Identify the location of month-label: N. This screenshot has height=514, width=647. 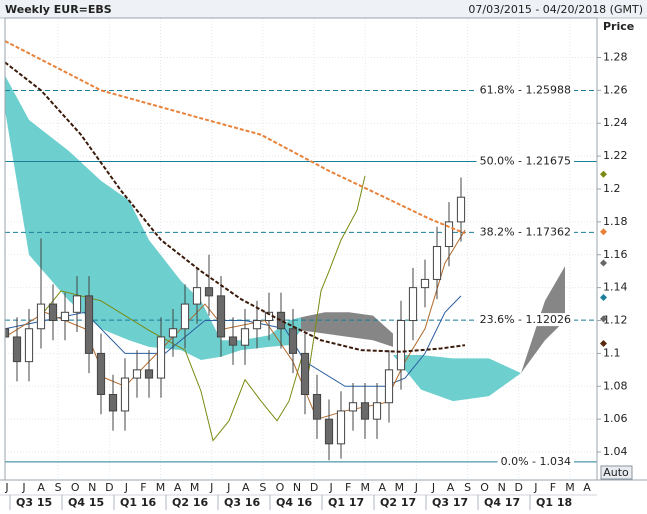
(92, 487).